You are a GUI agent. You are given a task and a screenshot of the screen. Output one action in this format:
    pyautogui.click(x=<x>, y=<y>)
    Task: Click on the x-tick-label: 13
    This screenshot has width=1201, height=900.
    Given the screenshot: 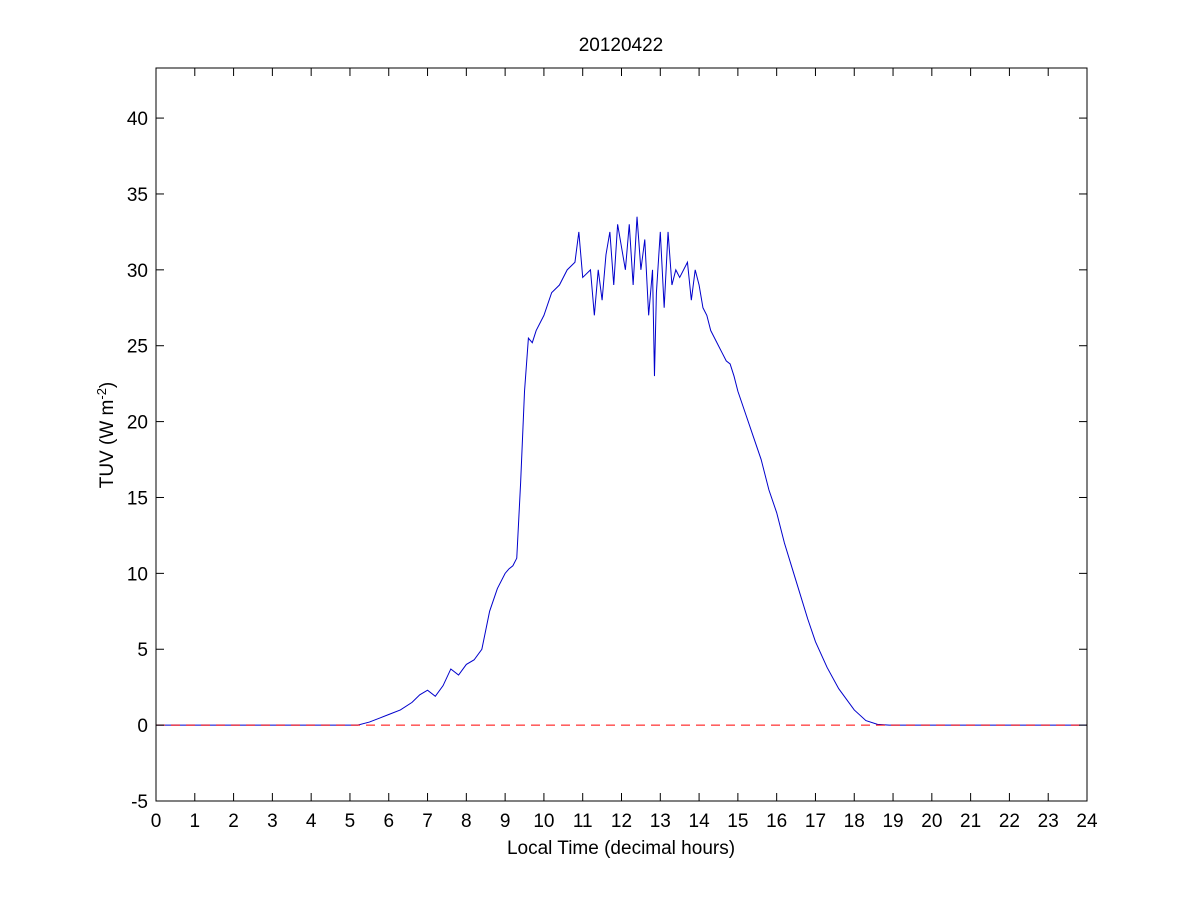 What is the action you would take?
    pyautogui.click(x=660, y=821)
    